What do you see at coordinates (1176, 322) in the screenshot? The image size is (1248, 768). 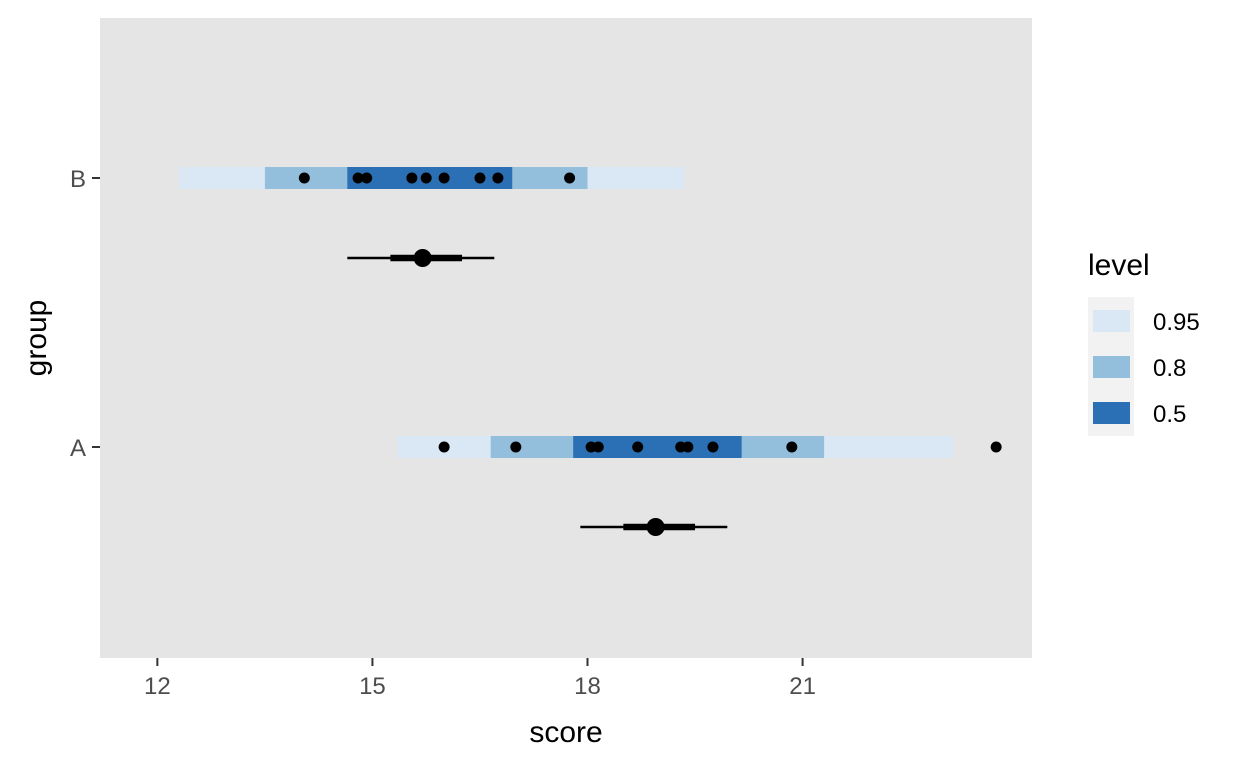 I see `legend-label-0.95: 0.95` at bounding box center [1176, 322].